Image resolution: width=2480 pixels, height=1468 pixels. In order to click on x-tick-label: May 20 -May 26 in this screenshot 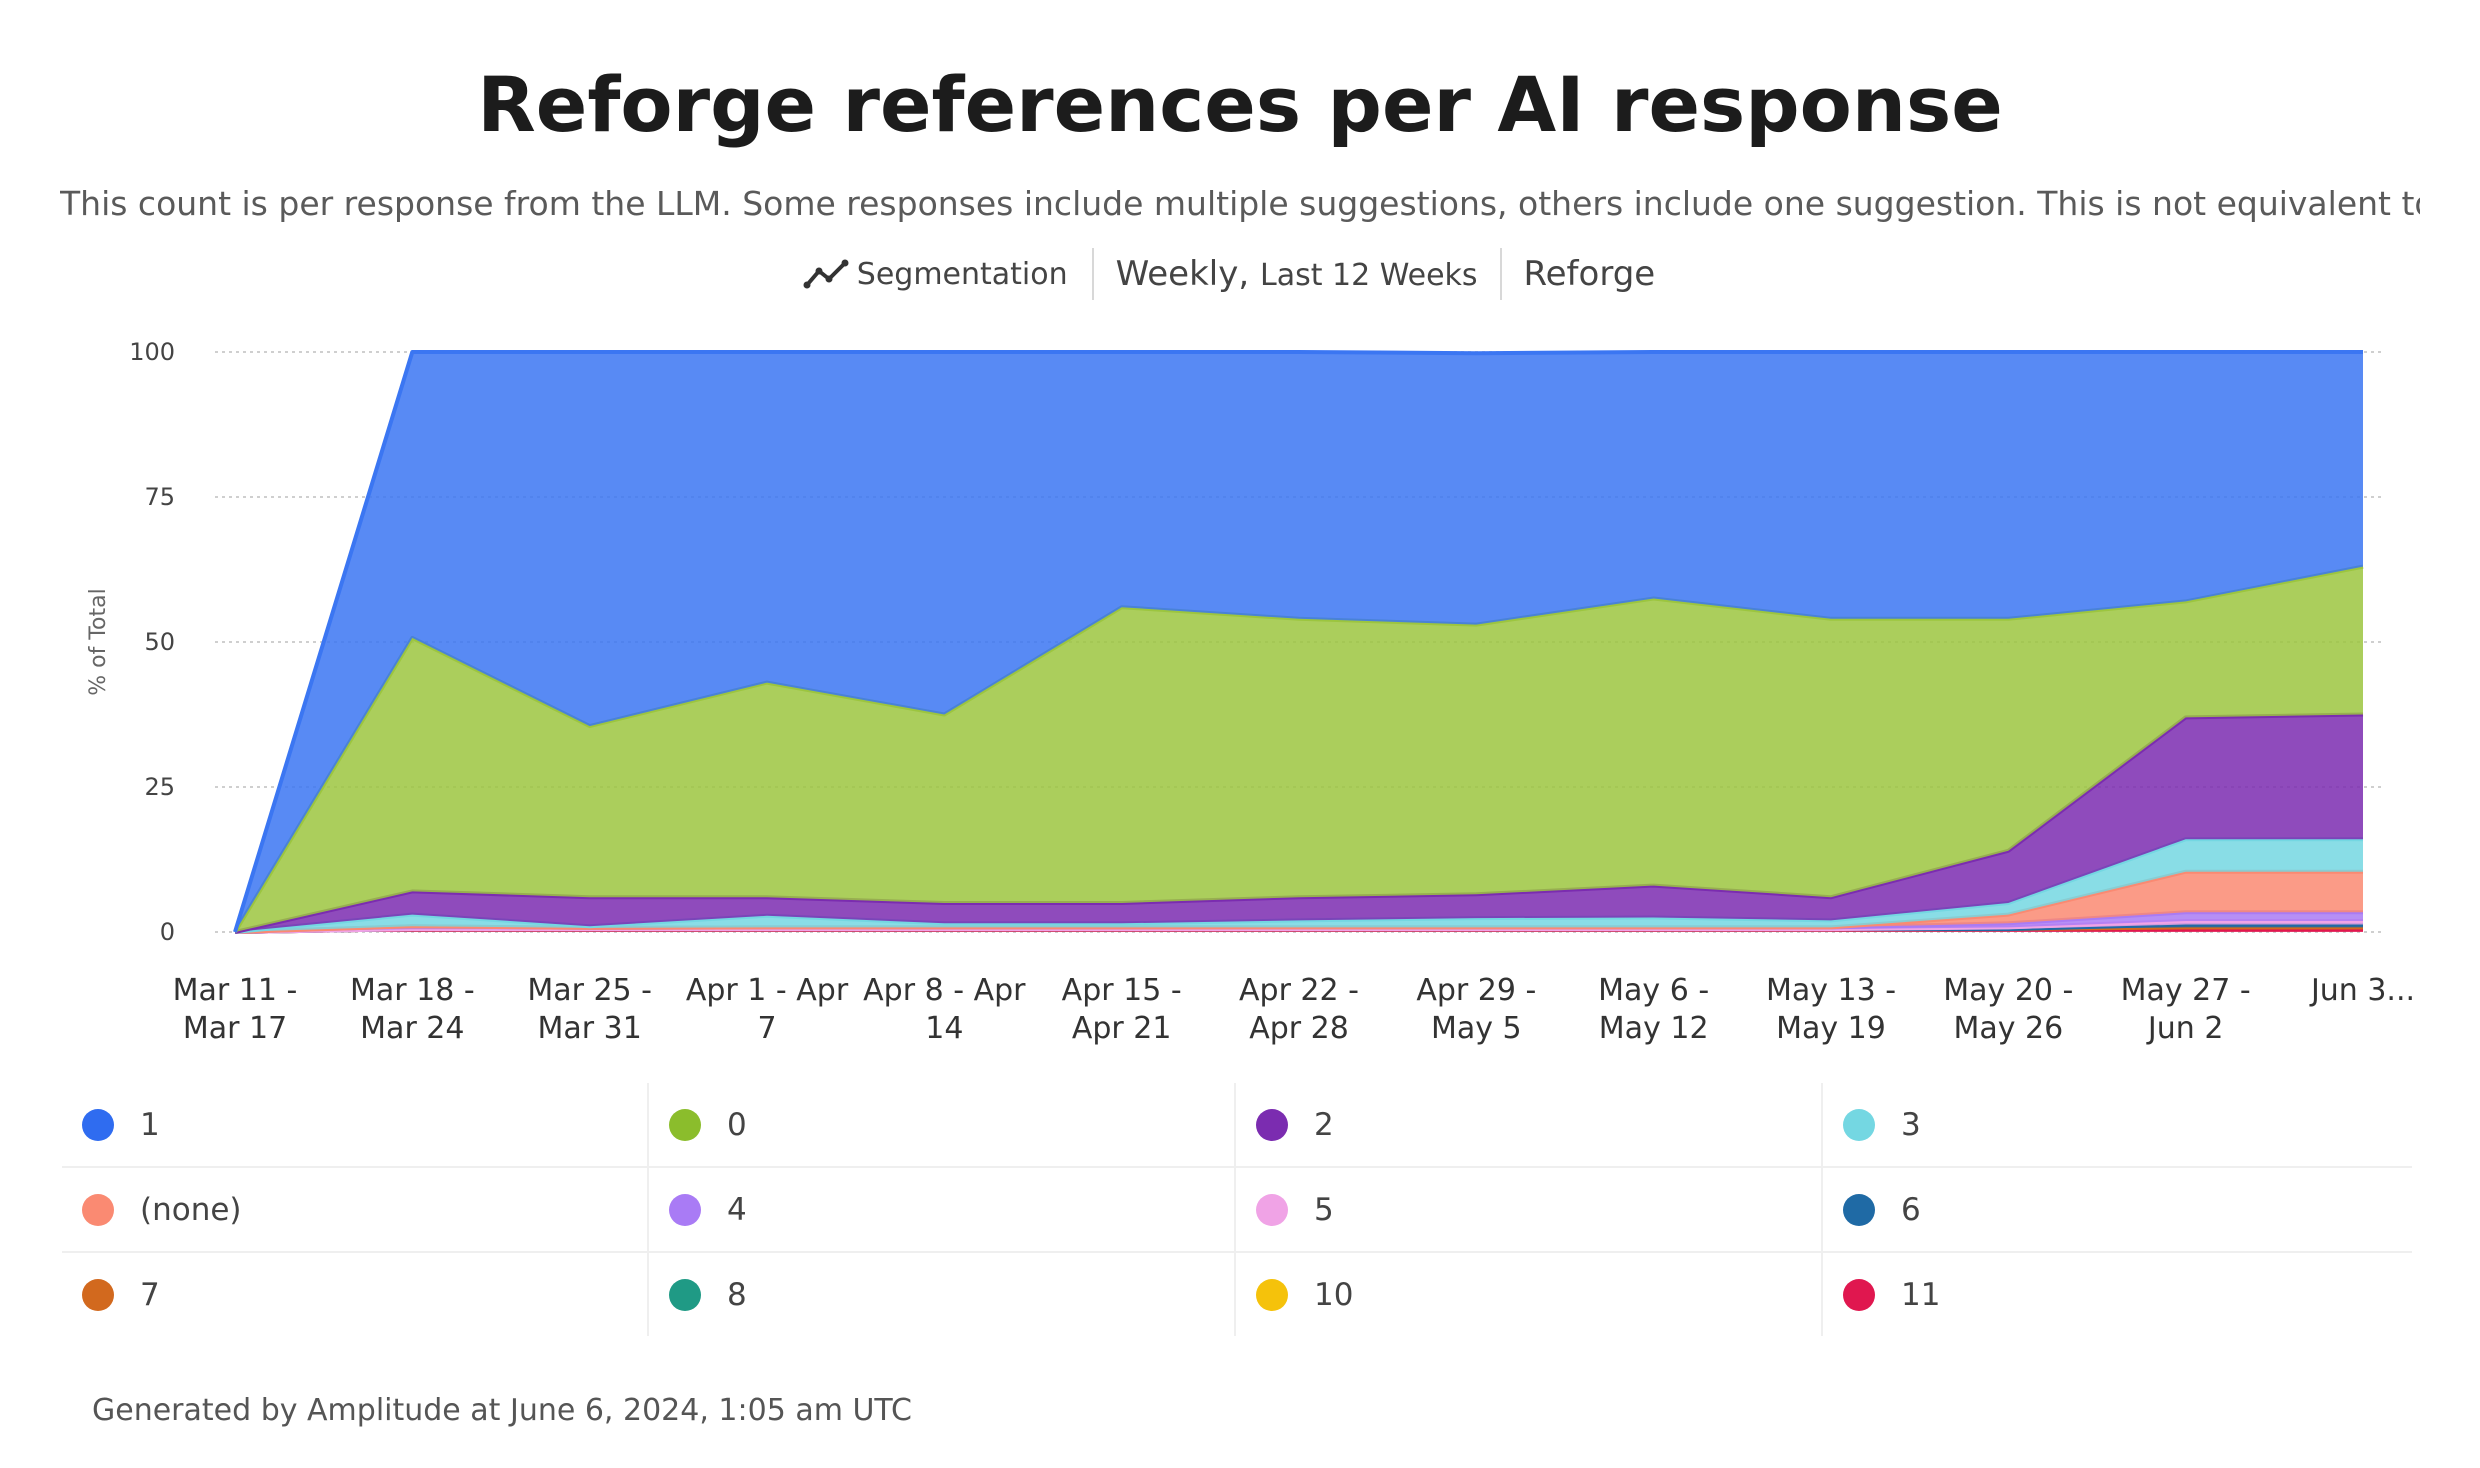, I will do `click(2008, 1009)`.